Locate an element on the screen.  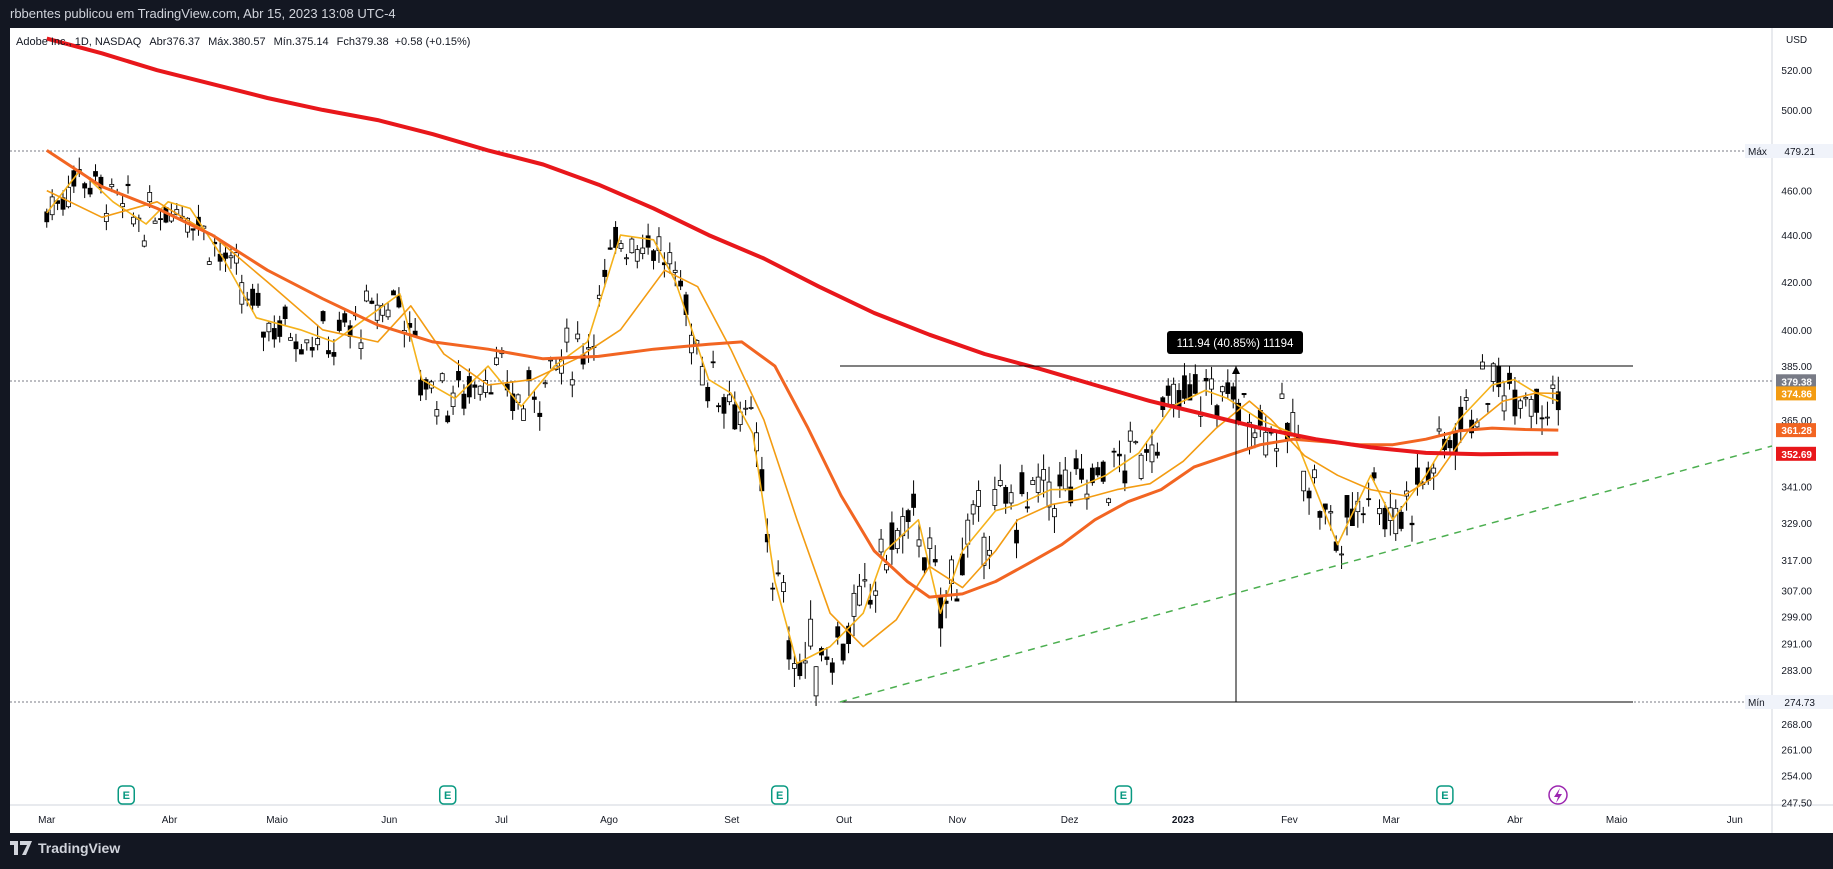
lightning-icon is located at coordinates (1558, 795).